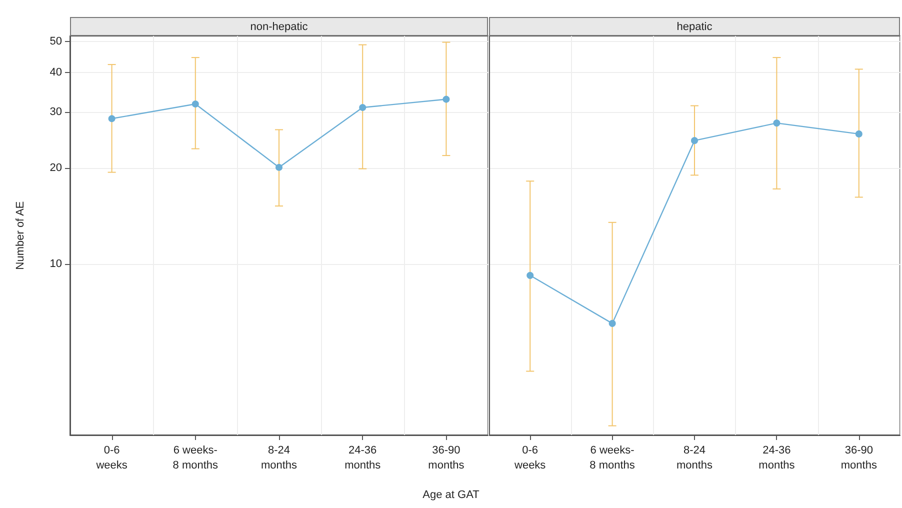  Describe the element at coordinates (279, 26) in the screenshot. I see `chart-title: non-hepatic` at that location.